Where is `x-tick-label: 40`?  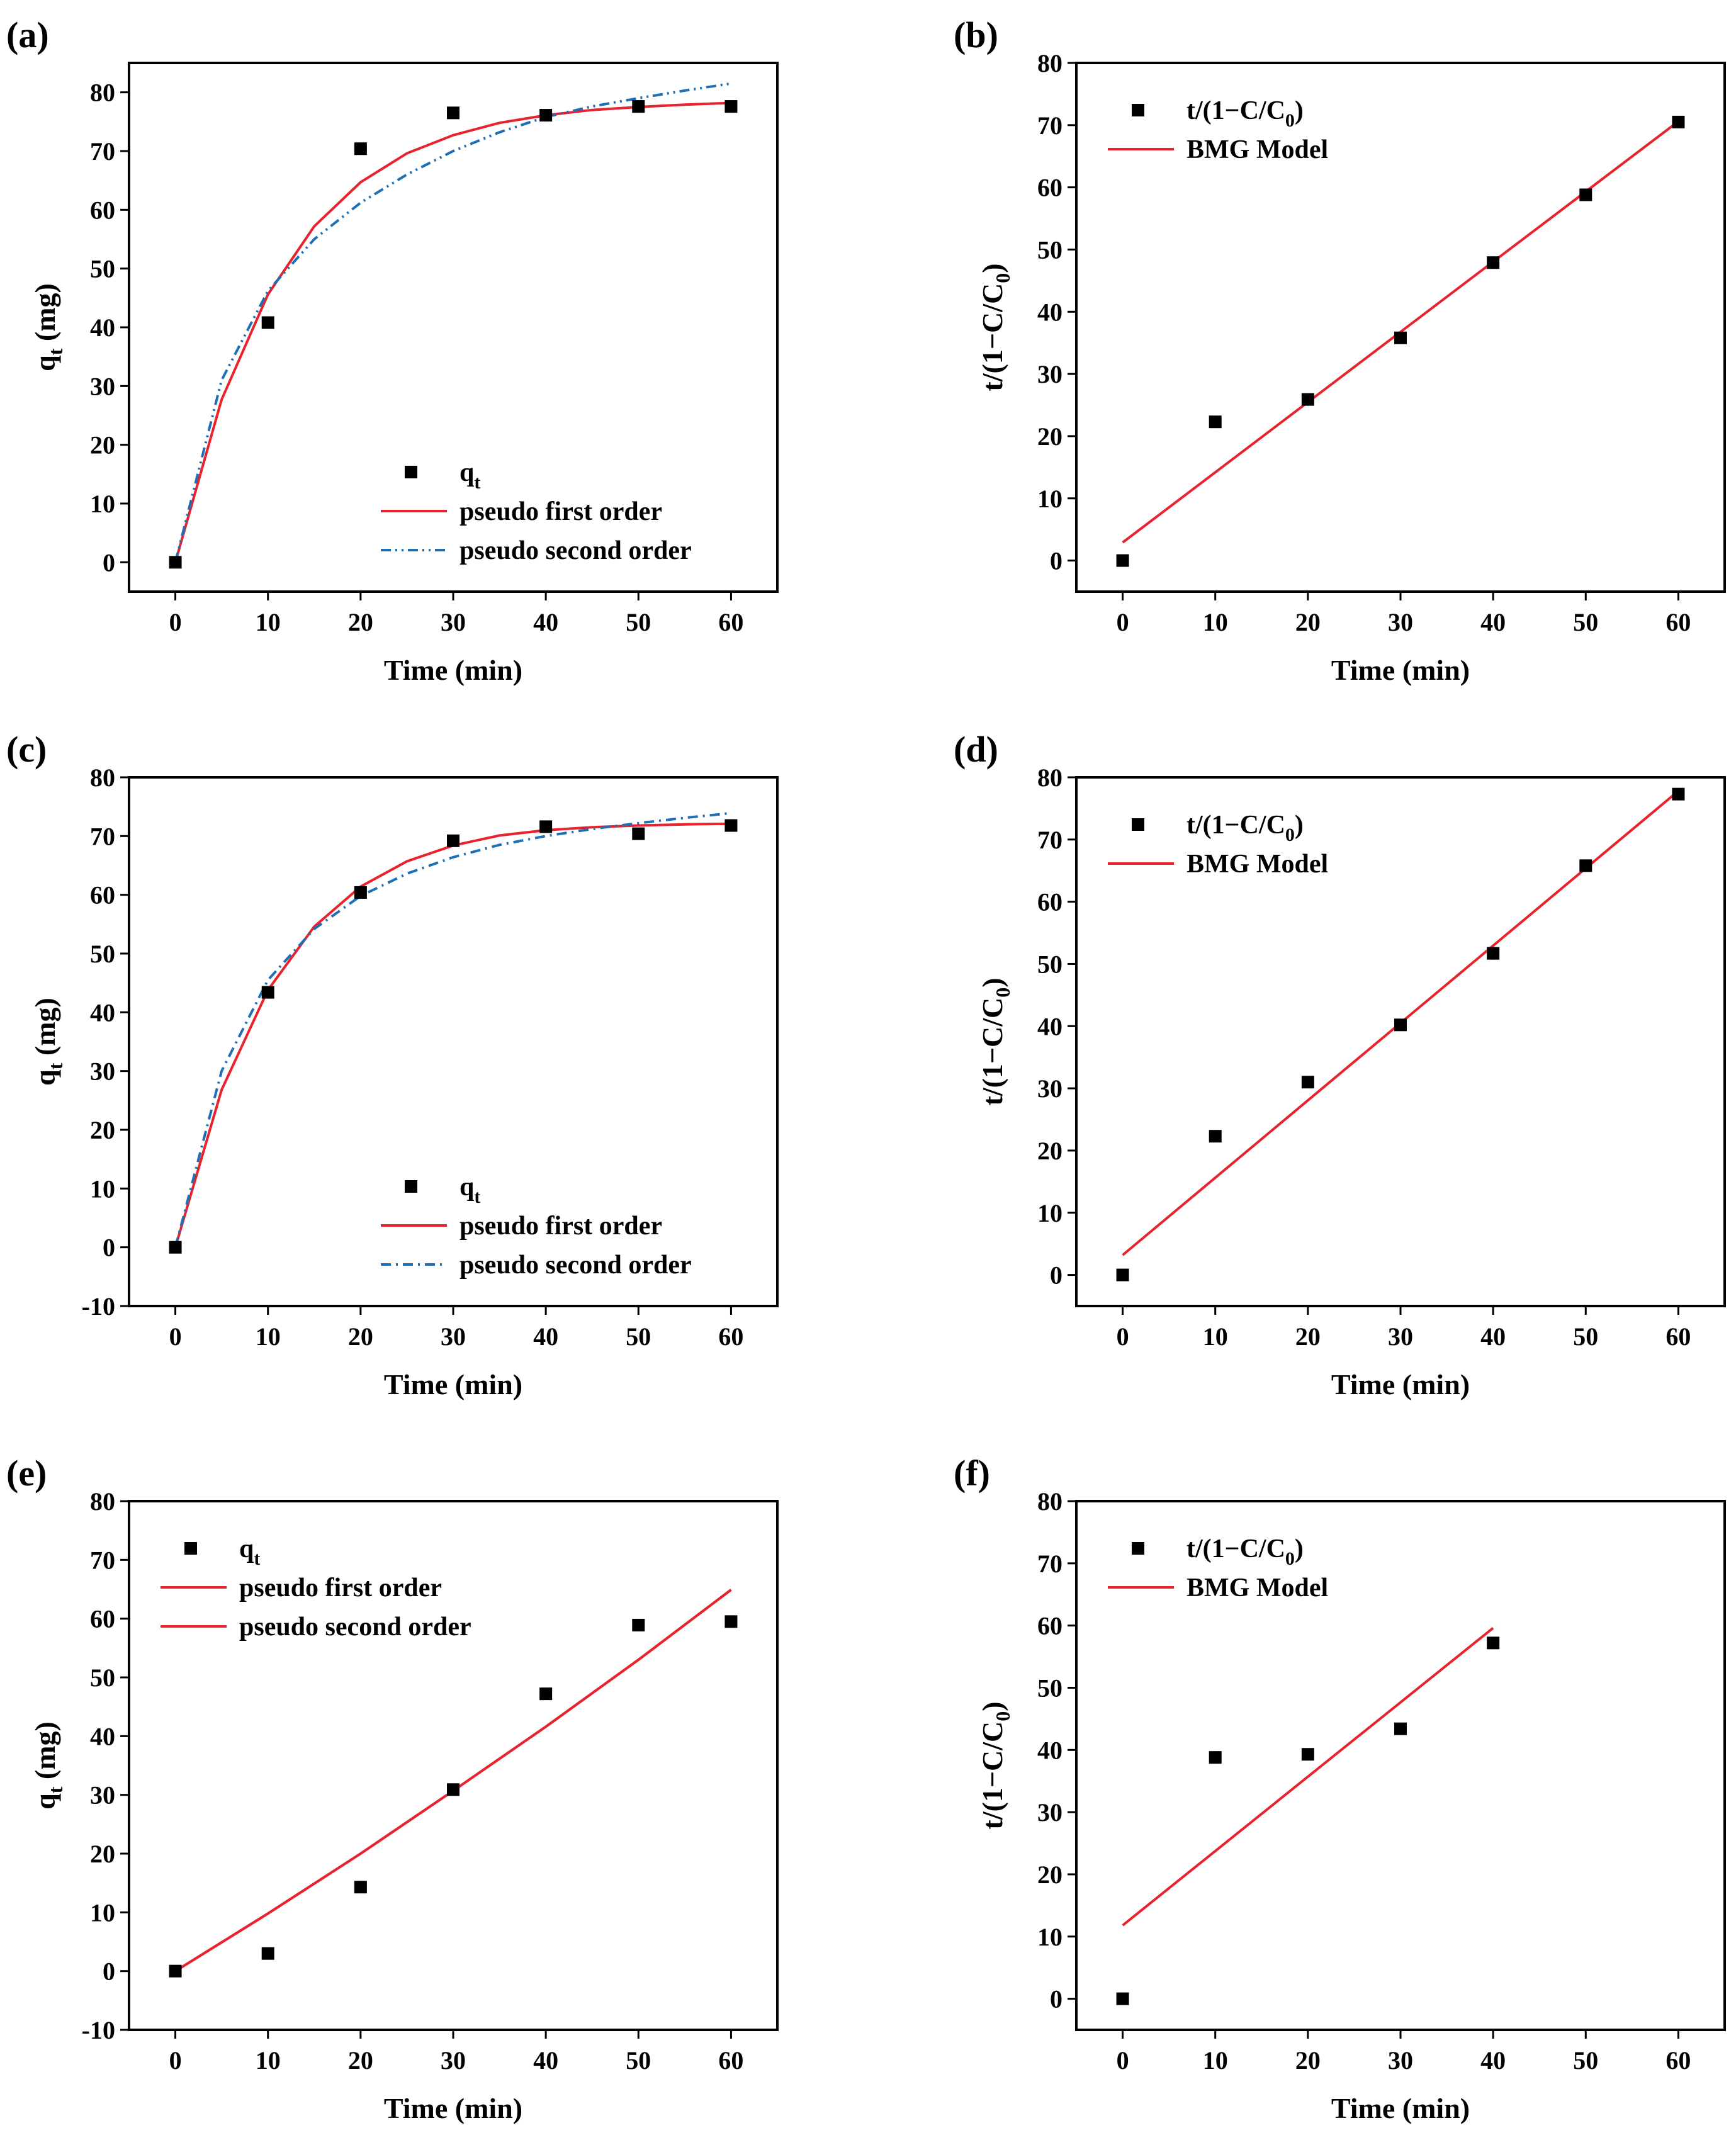 x-tick-label: 40 is located at coordinates (1493, 2060).